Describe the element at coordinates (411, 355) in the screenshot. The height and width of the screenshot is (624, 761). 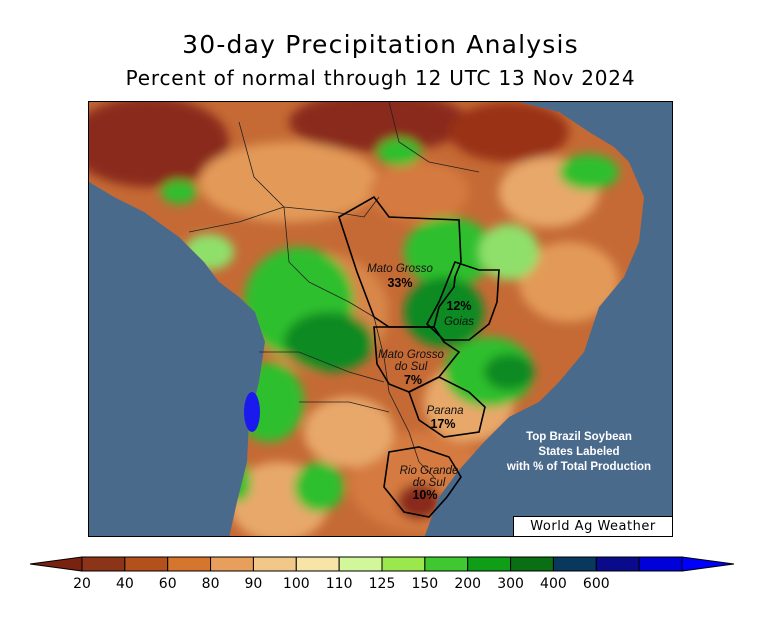
I see `state-name-mato-grosso-do-sul-1: Mato Grosso` at that location.